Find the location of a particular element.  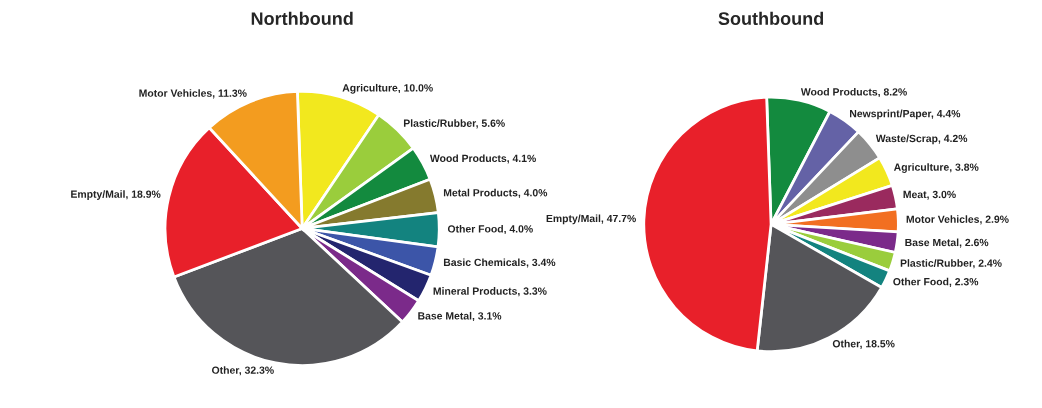

slice-label: Plastic/Rubber, 5.6% is located at coordinates (454, 124).